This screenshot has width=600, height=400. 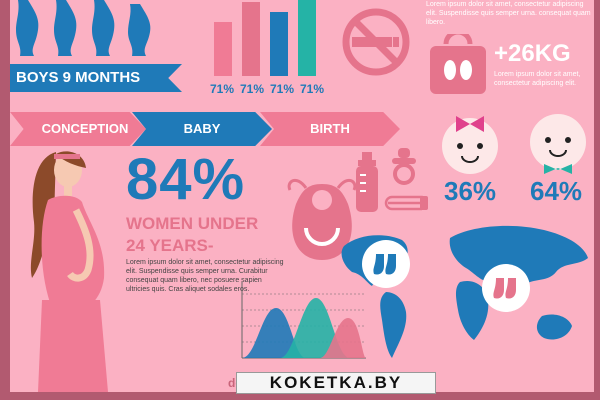 What do you see at coordinates (96, 78) in the screenshot?
I see `ribbon-title: BOYS 9 MONTHS` at bounding box center [96, 78].